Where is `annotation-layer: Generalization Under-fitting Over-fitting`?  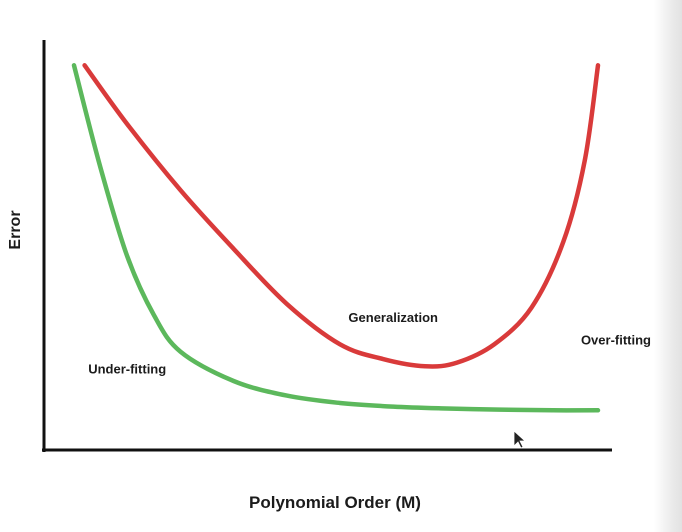
annotation-layer: Generalization Under-fitting Over-fitting is located at coordinates (369, 343).